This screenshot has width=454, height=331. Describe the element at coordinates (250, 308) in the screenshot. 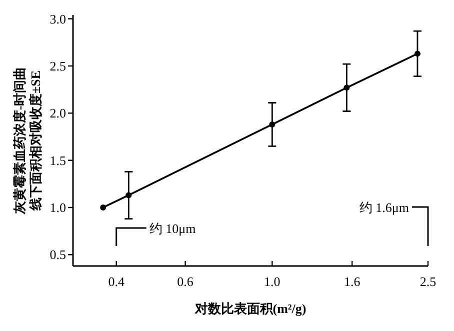

I see `x-axis-title: 对数比表面积(m²/g)` at that location.